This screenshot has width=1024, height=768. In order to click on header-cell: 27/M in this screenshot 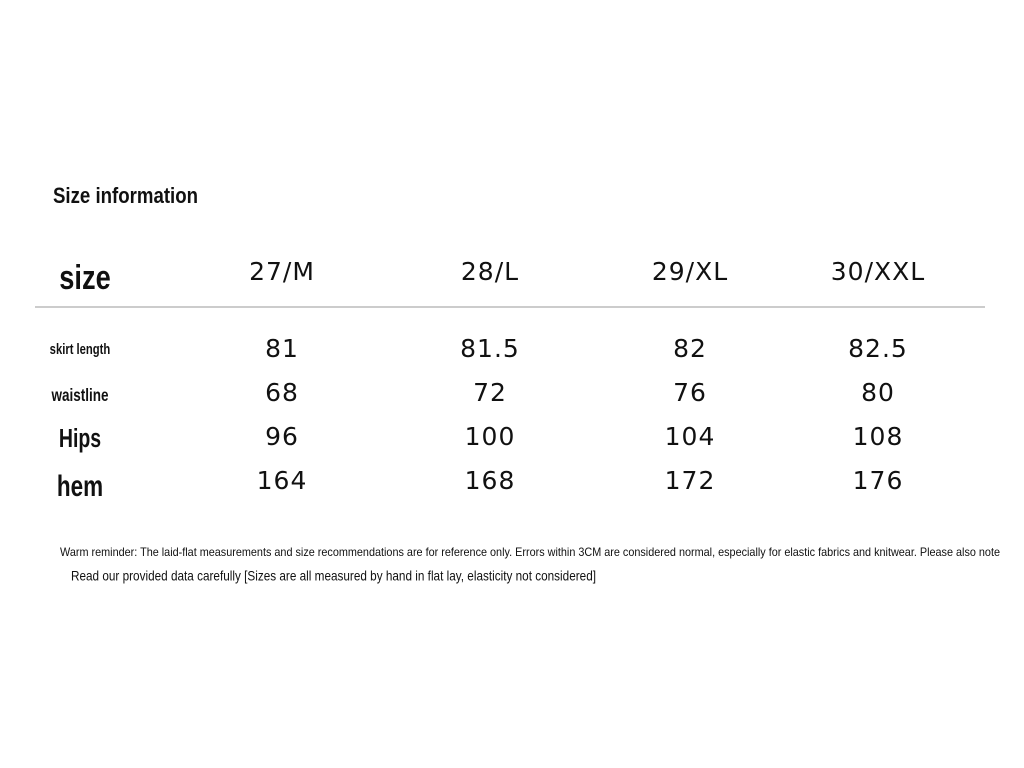, I will do `click(282, 271)`.